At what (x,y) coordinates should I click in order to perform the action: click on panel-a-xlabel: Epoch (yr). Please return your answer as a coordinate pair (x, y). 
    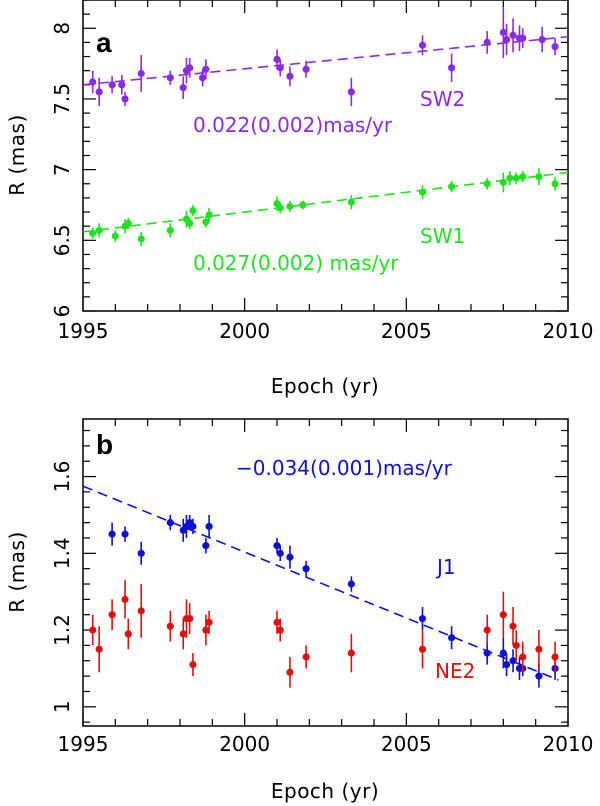
    Looking at the image, I should click on (325, 386).